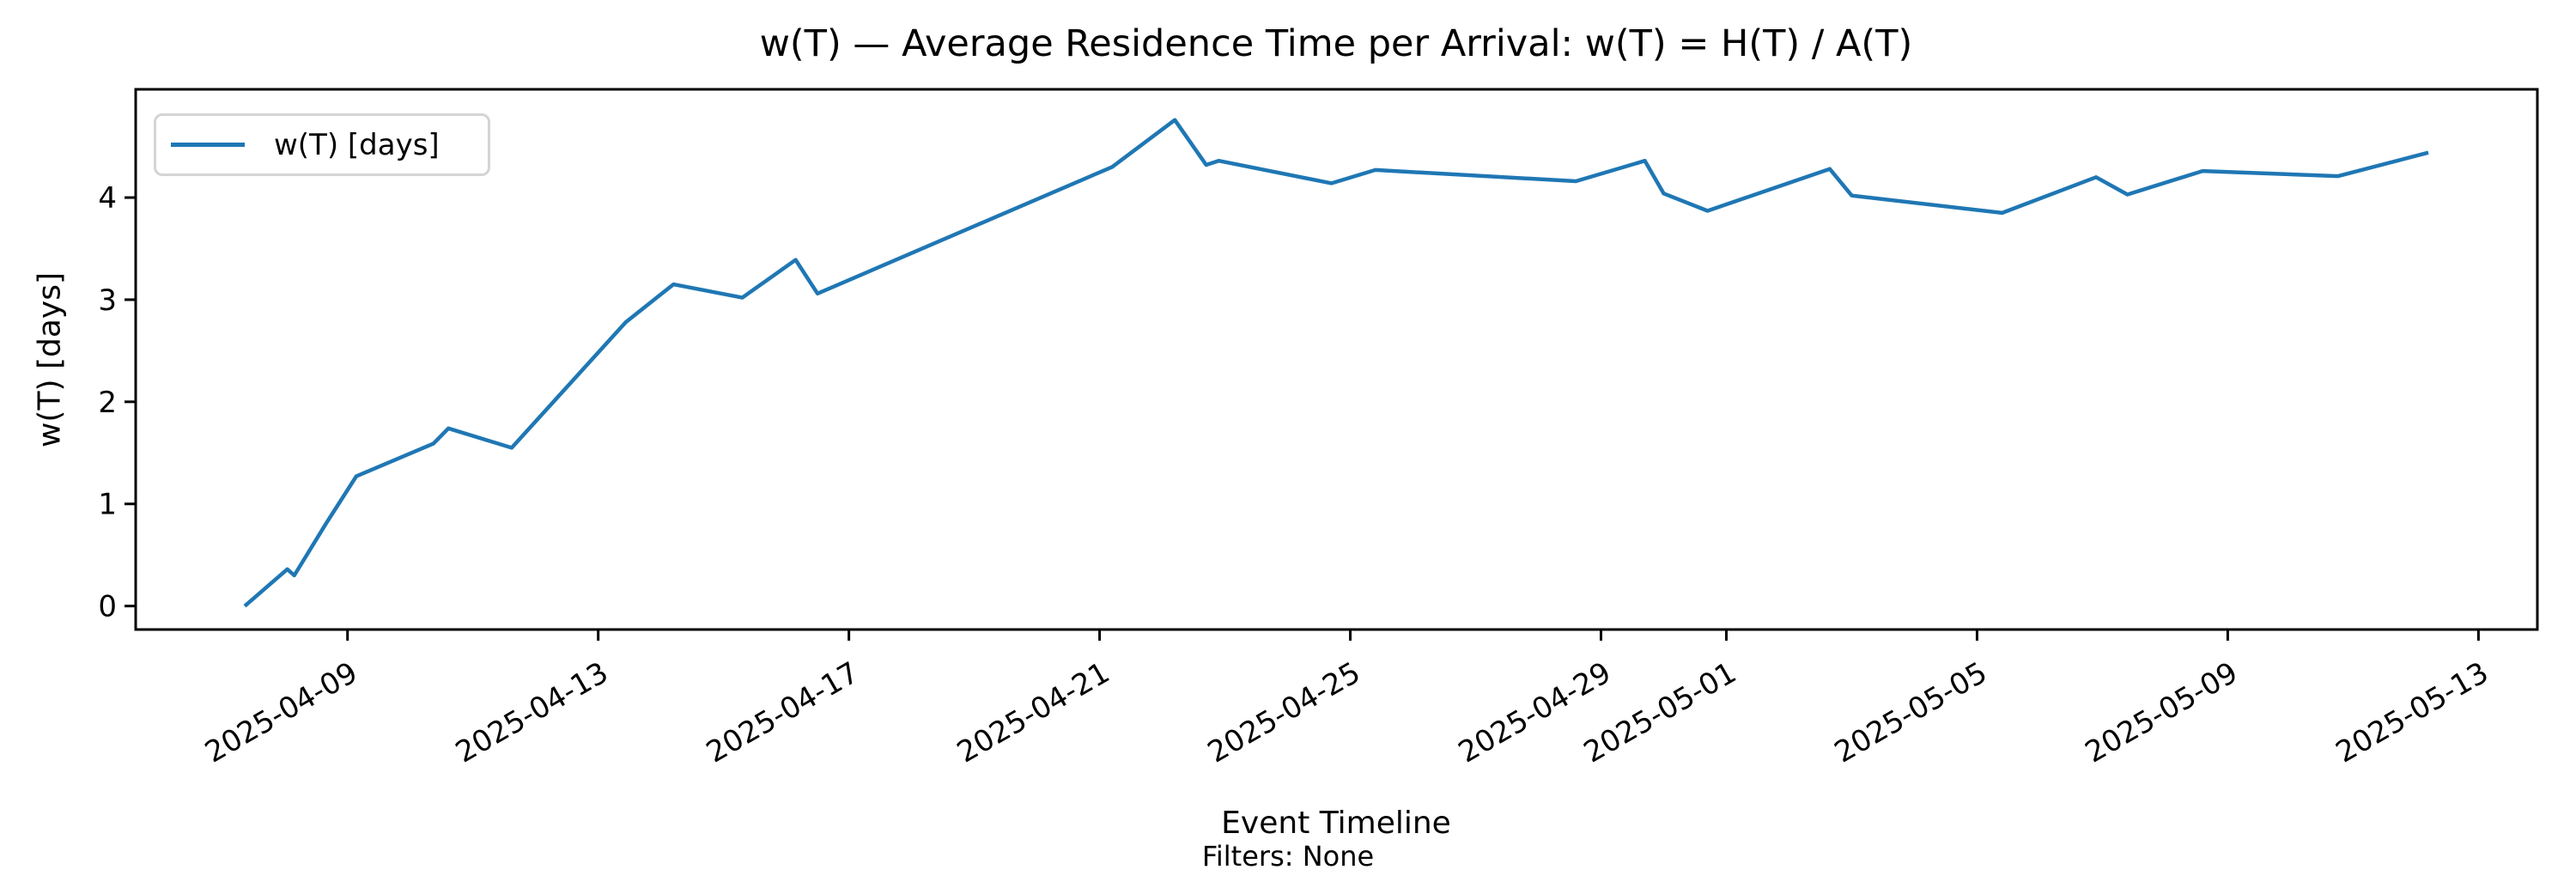  I want to click on filters-note: Filters: None, so click(1288, 856).